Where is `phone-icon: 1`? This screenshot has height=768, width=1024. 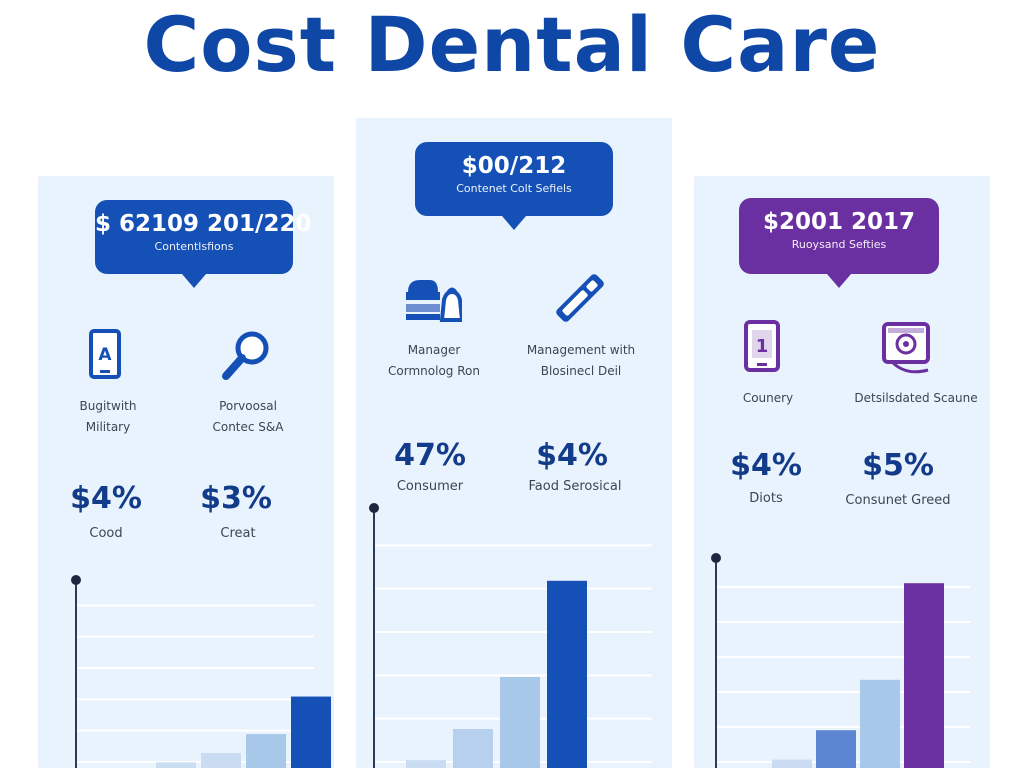 phone-icon: 1 is located at coordinates (762, 346).